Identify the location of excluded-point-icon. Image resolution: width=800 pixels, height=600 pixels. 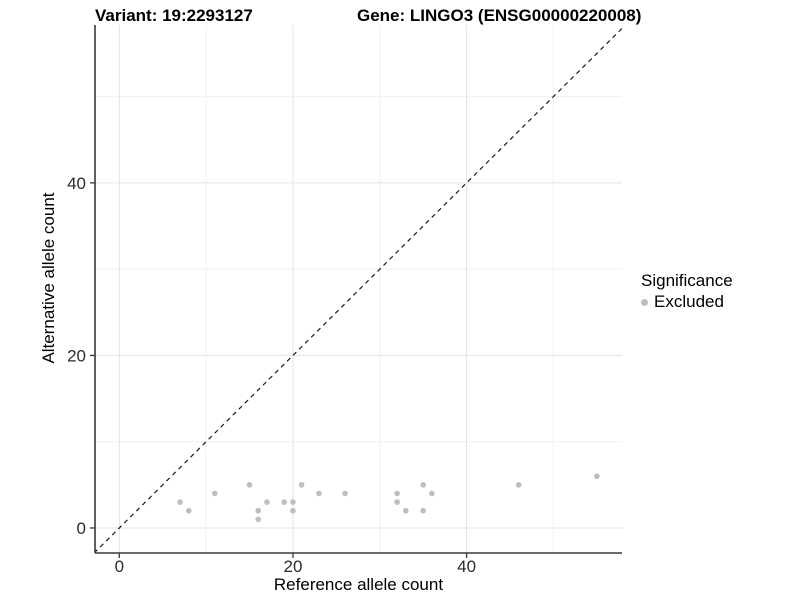
(644, 302).